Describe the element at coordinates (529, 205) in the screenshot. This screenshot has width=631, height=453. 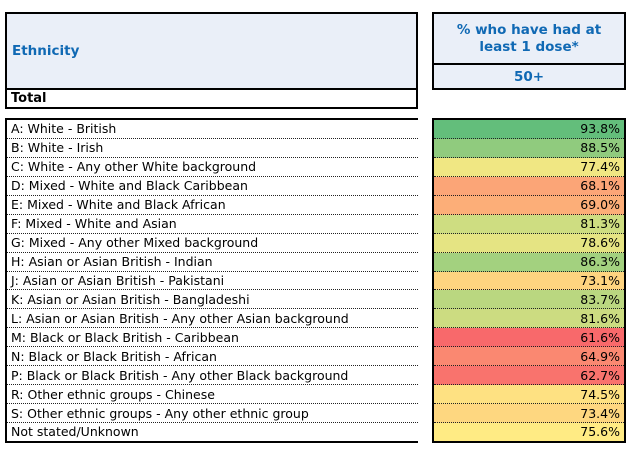
I see `value-cell: 69.0%` at that location.